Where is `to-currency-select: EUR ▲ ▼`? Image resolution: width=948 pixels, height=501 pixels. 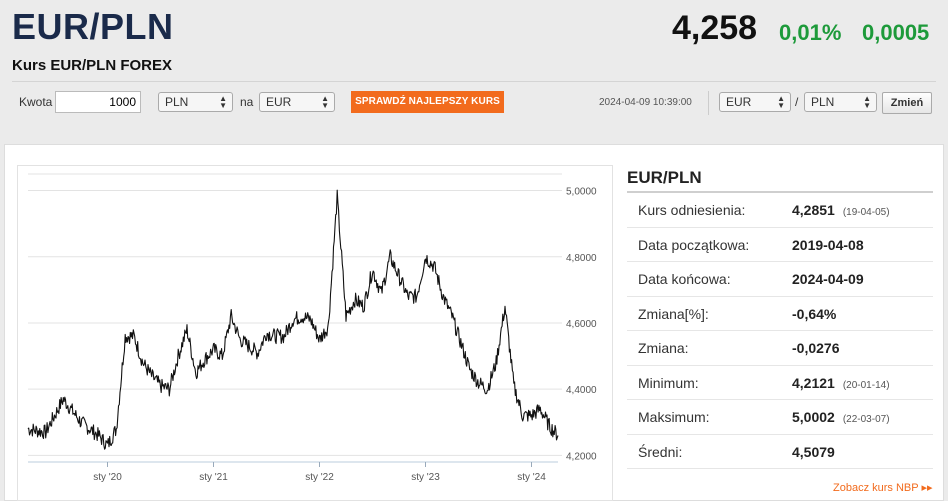
to-currency-select: EUR ▲ ▼ is located at coordinates (297, 102).